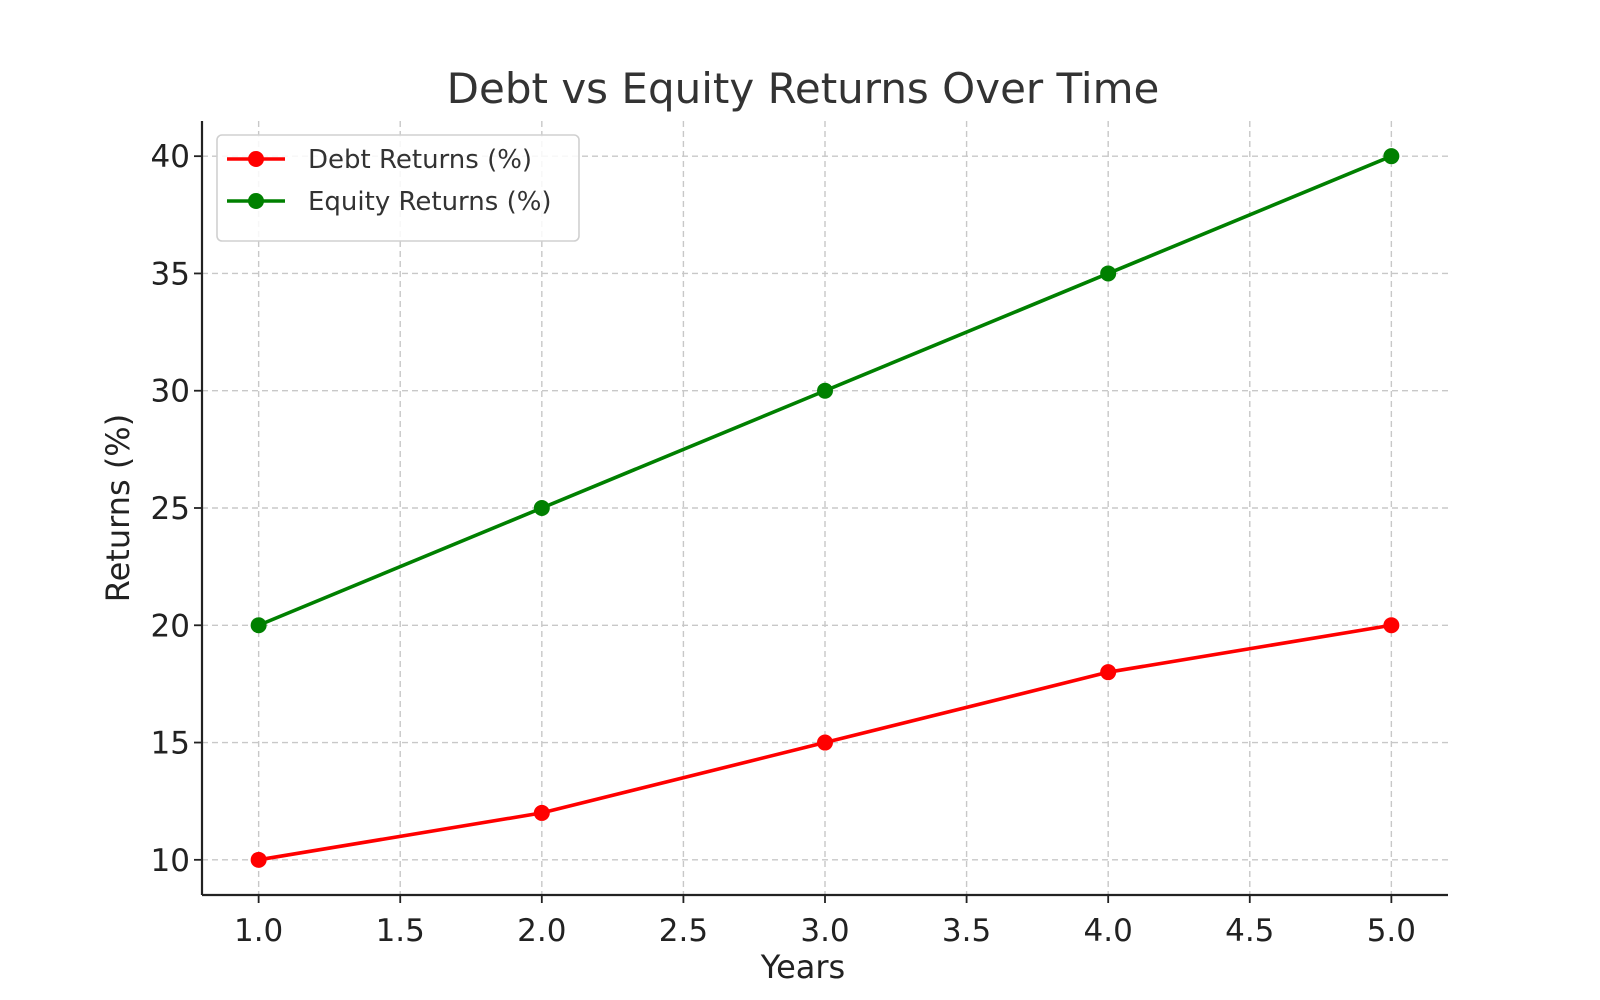  Describe the element at coordinates (170, 157) in the screenshot. I see `y-tick-label: 40` at that location.